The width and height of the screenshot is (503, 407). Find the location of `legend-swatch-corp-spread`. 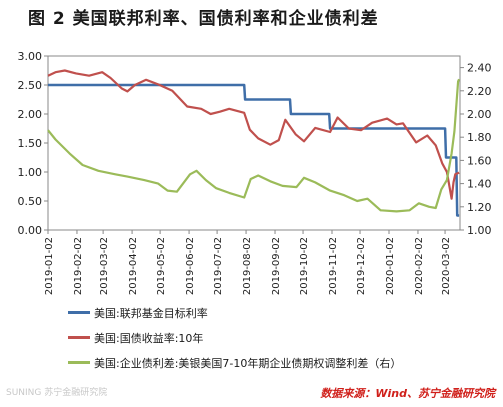

legend-swatch-corp-spread is located at coordinates (79, 362).